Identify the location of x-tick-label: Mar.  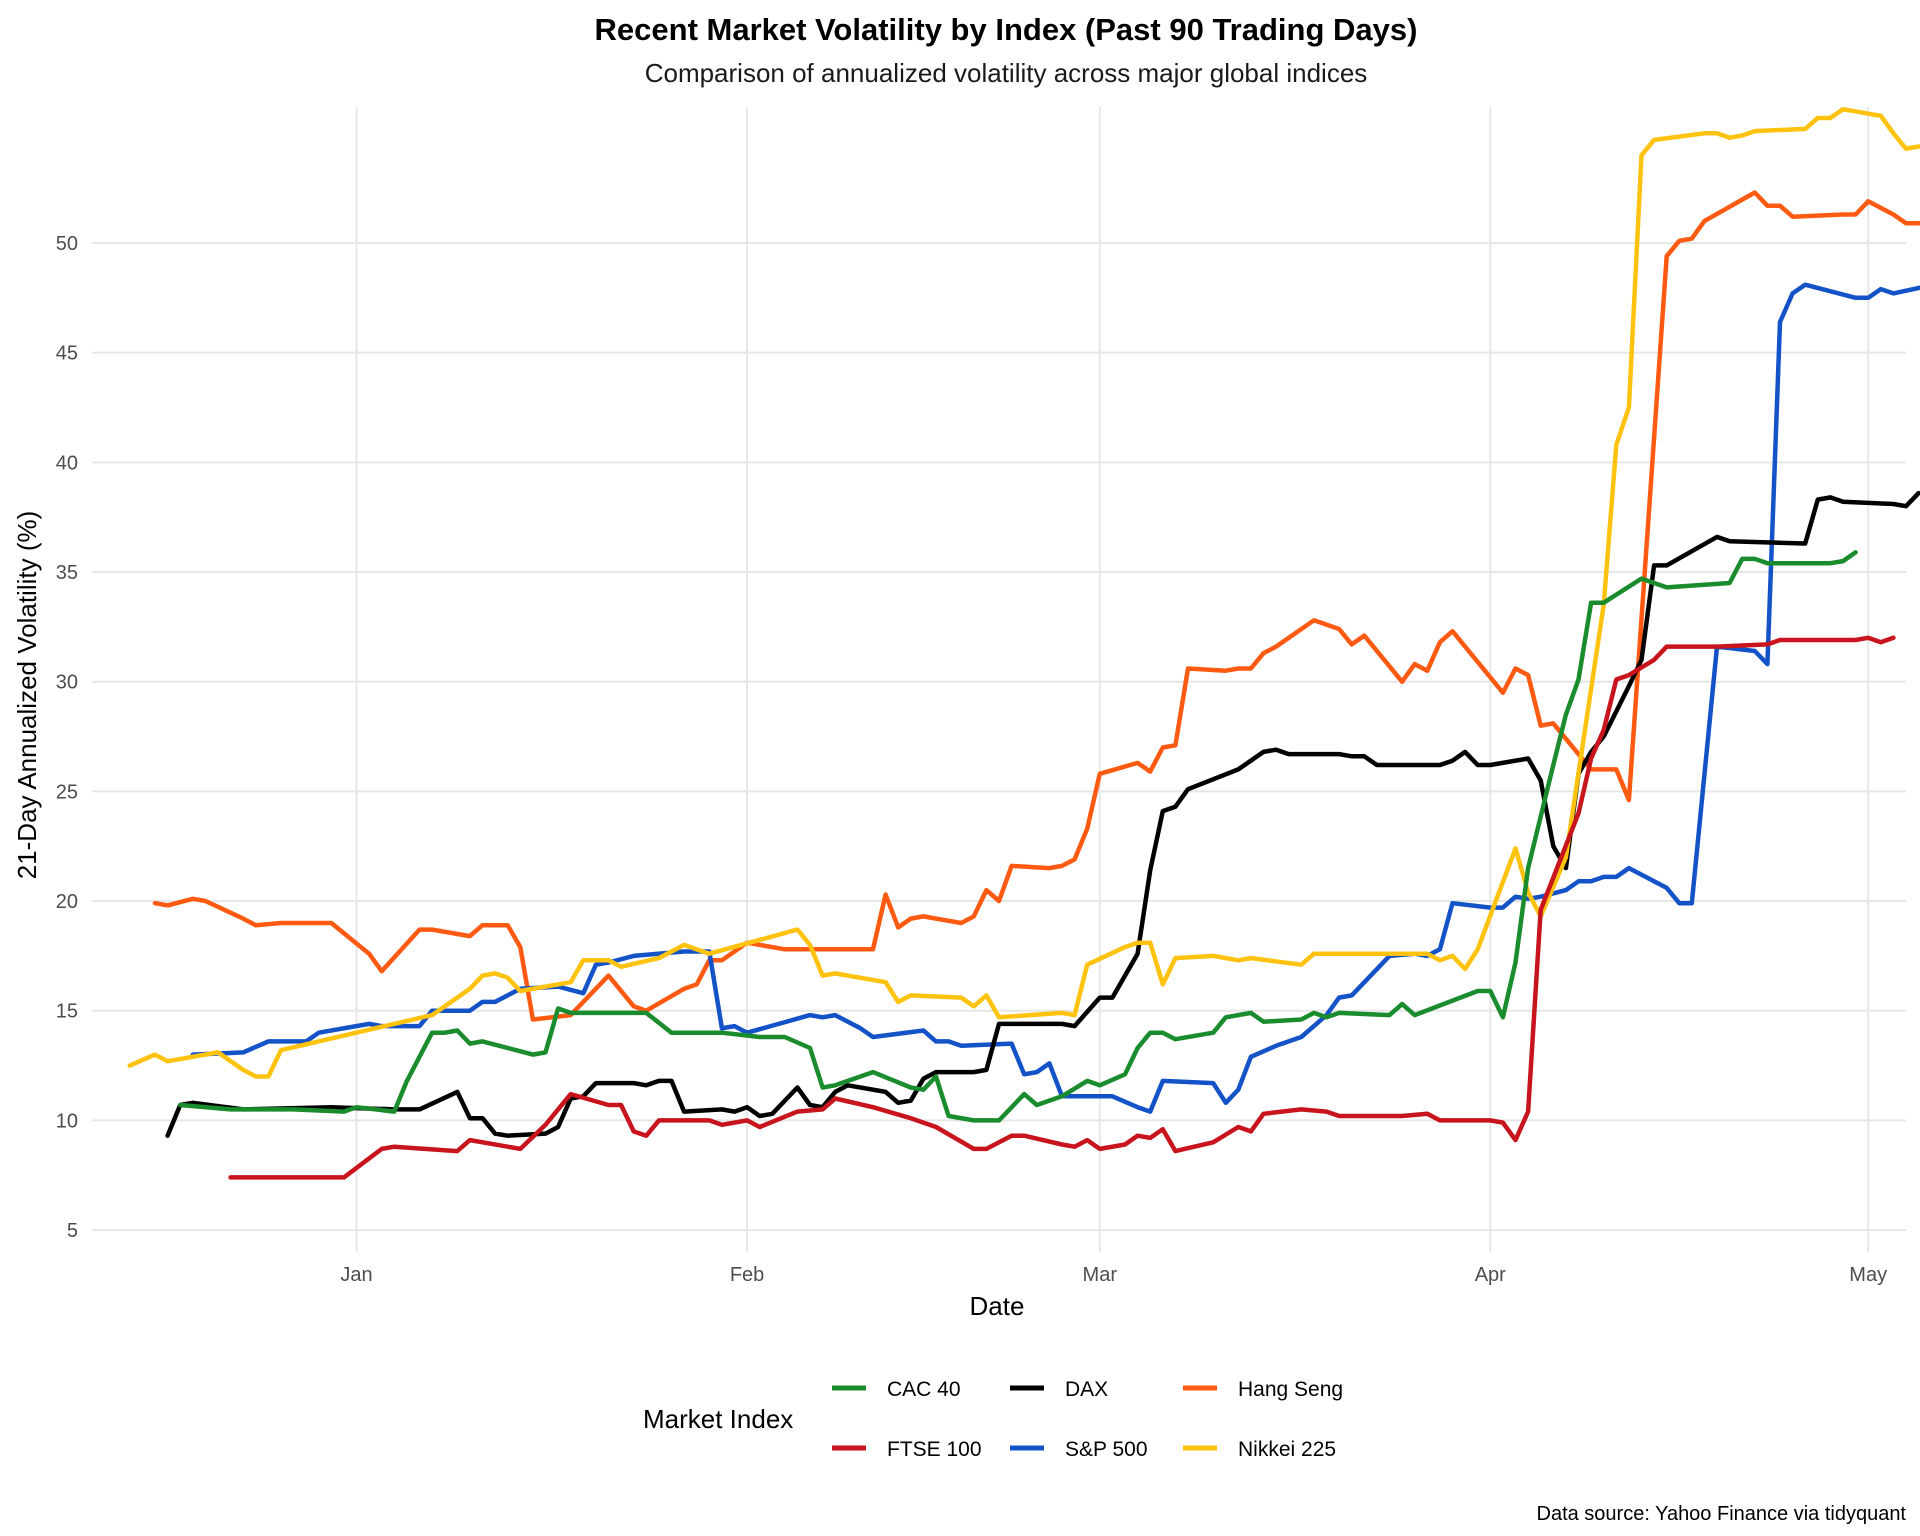
(1100, 1275).